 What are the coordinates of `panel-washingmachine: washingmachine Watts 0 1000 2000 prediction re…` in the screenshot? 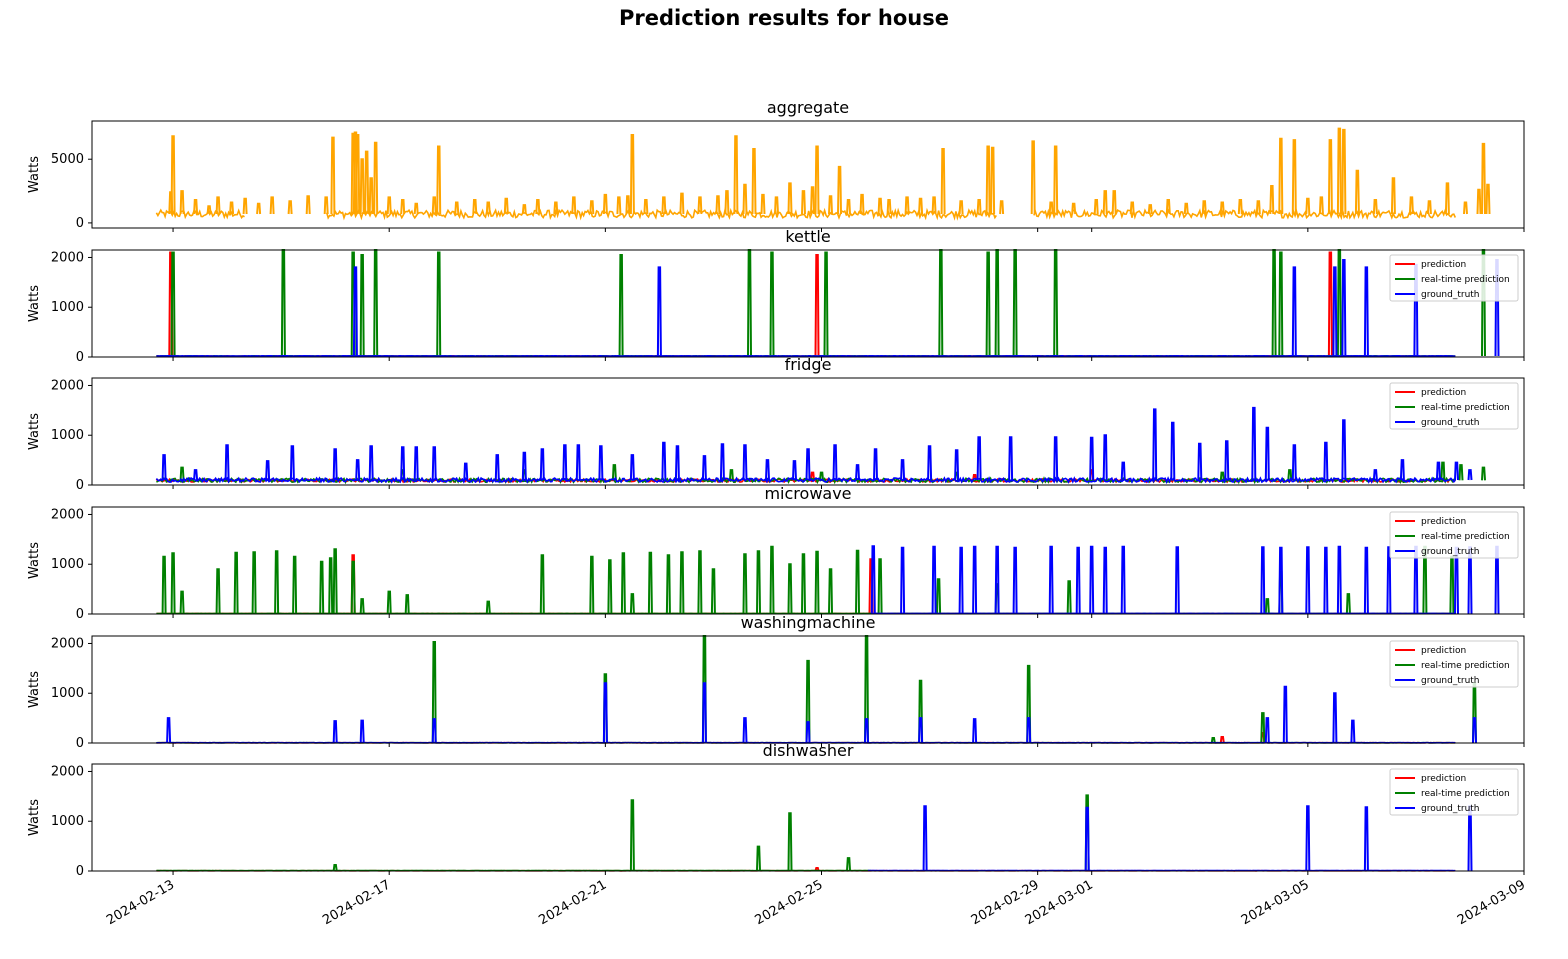 It's located at (776, 682).